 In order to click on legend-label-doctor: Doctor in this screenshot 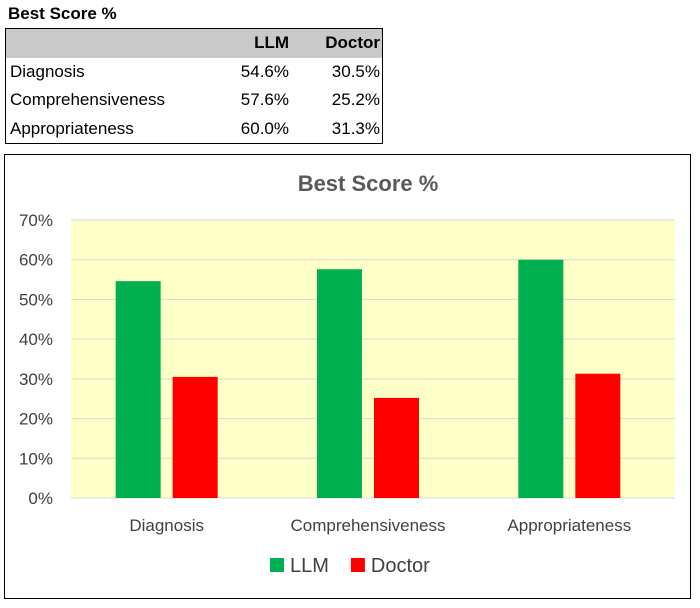, I will do `click(400, 566)`.